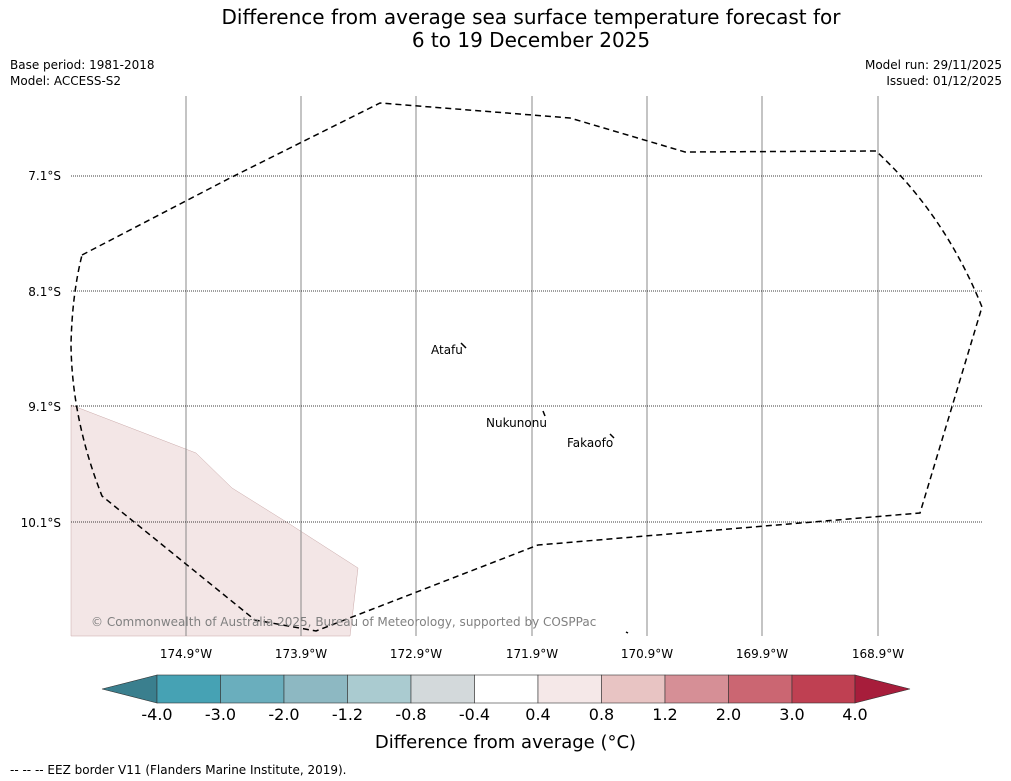 Image resolution: width=1011 pixels, height=781 pixels. What do you see at coordinates (474, 714) in the screenshot?
I see `colorbar-tick: -0.4` at bounding box center [474, 714].